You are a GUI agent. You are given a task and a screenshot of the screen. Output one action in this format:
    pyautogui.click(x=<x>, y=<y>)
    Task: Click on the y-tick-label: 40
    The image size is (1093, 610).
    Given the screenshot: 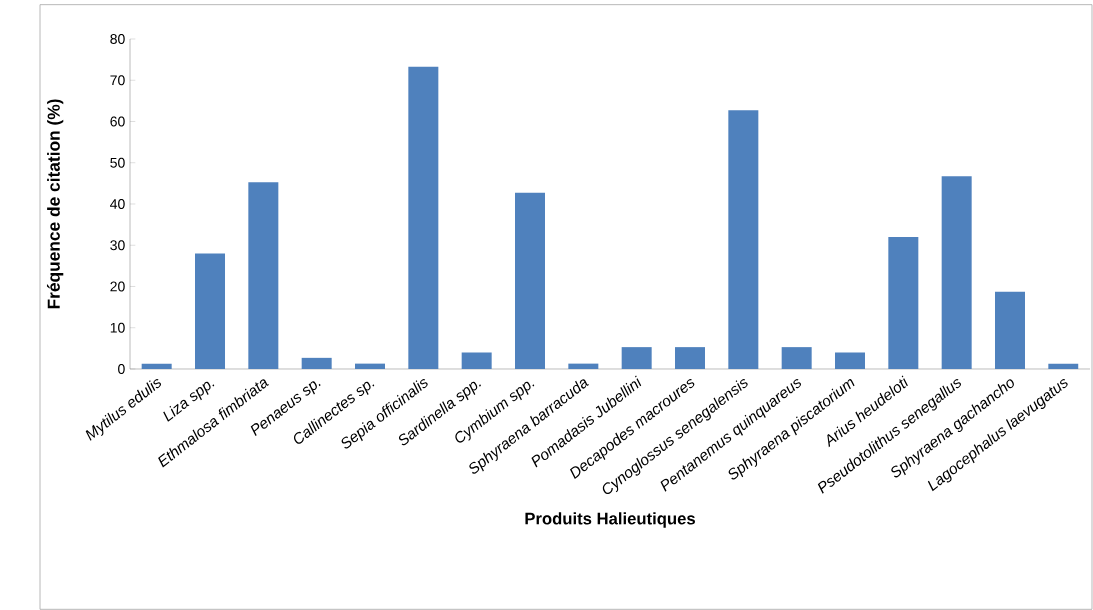 What is the action you would take?
    pyautogui.click(x=117, y=204)
    